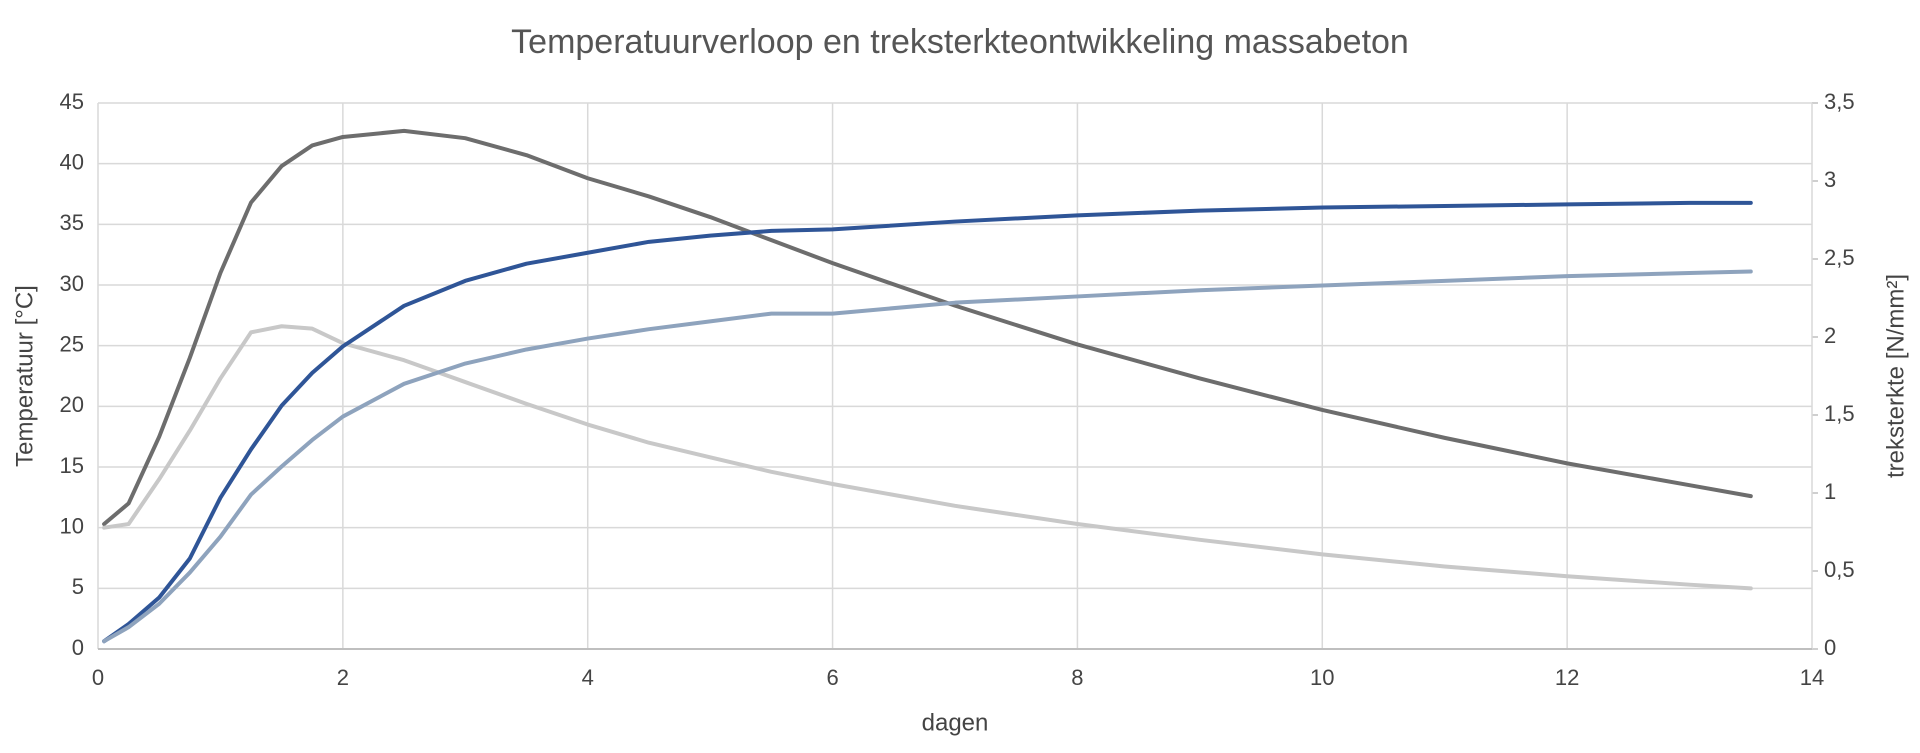  I want to click on y-tick-label: 35, so click(72, 222).